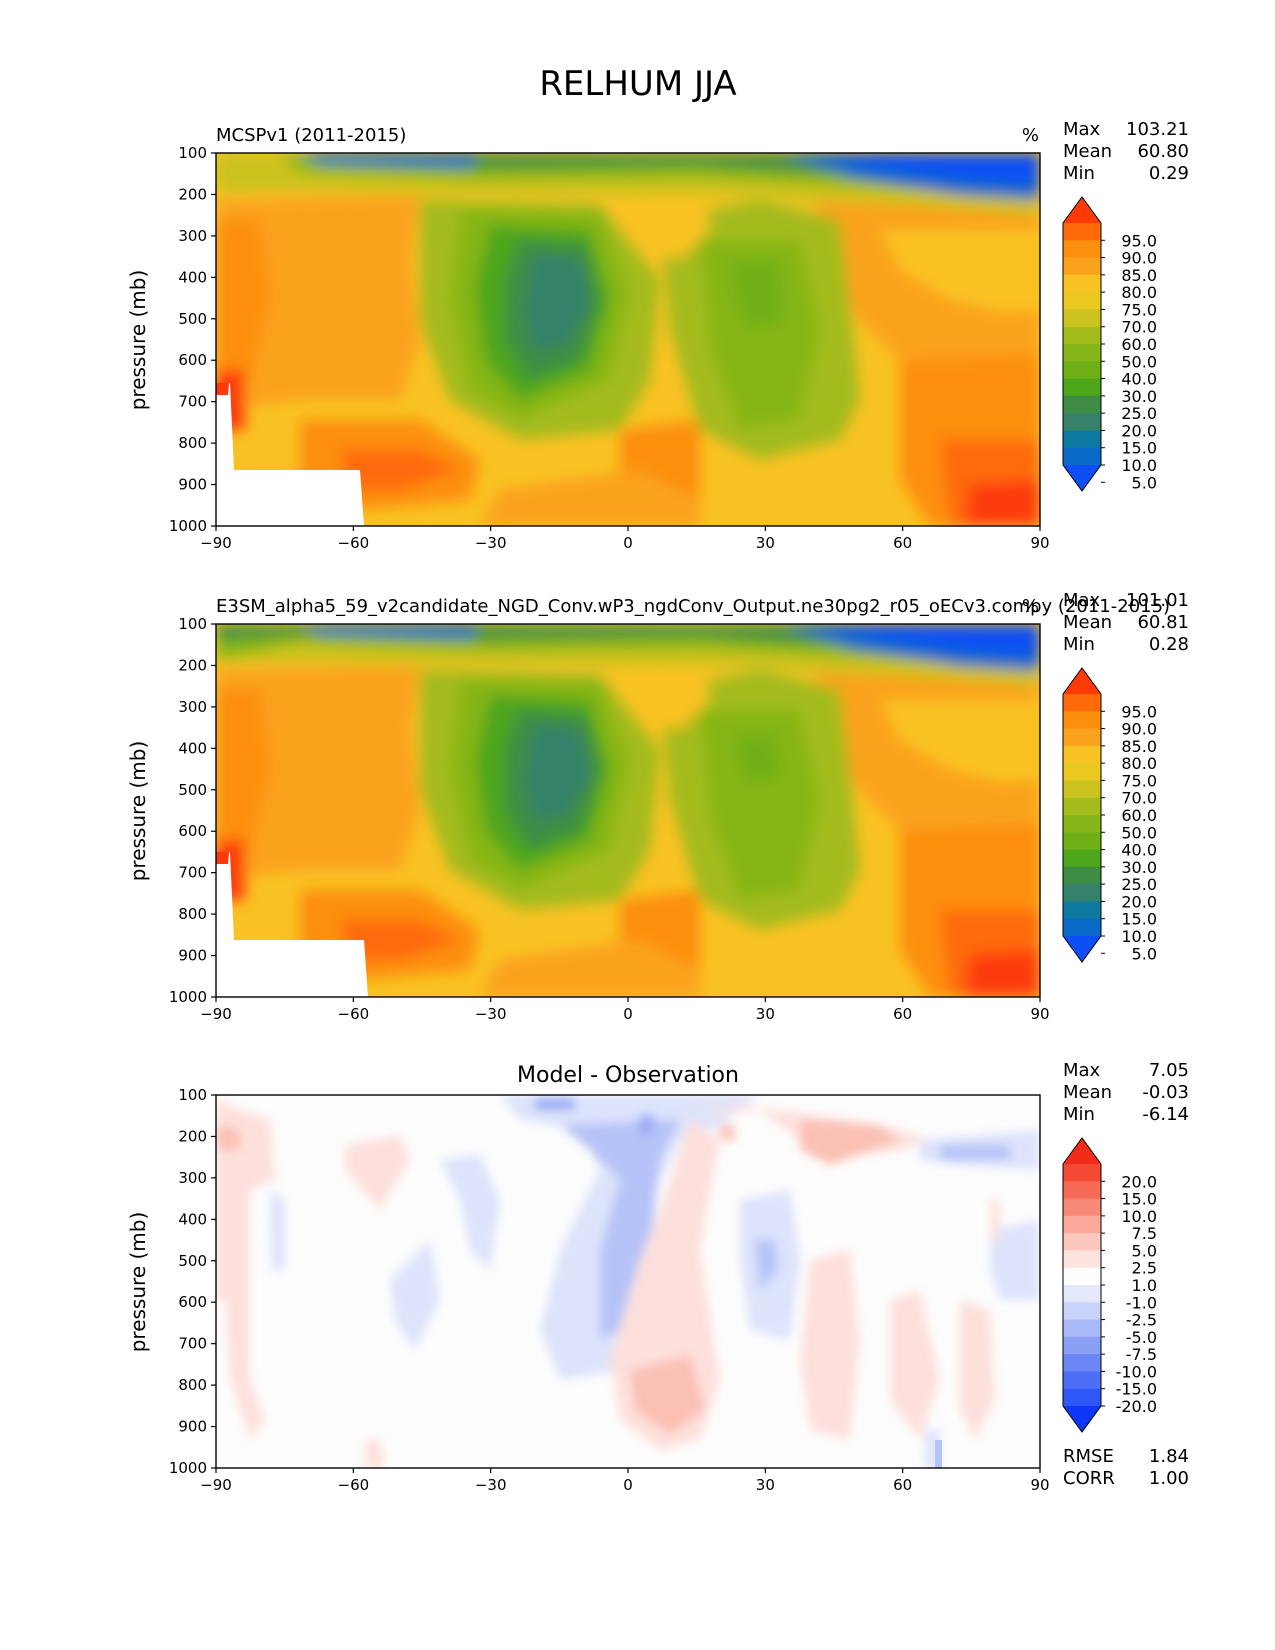 The width and height of the screenshot is (1275, 1650). I want to click on colorbar-label: -15.0, so click(1136, 1389).